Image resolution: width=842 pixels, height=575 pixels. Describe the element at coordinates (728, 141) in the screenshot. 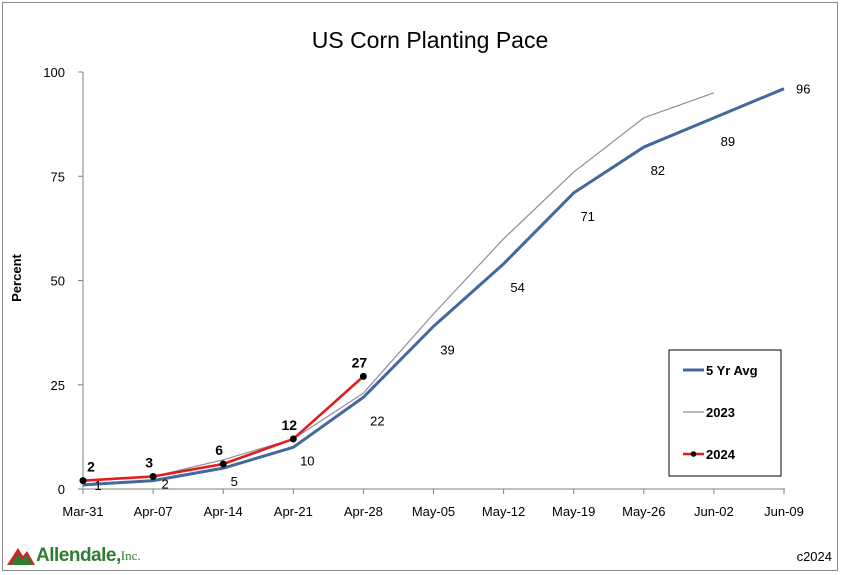

I see `data-label-5yr-avg: 89` at that location.